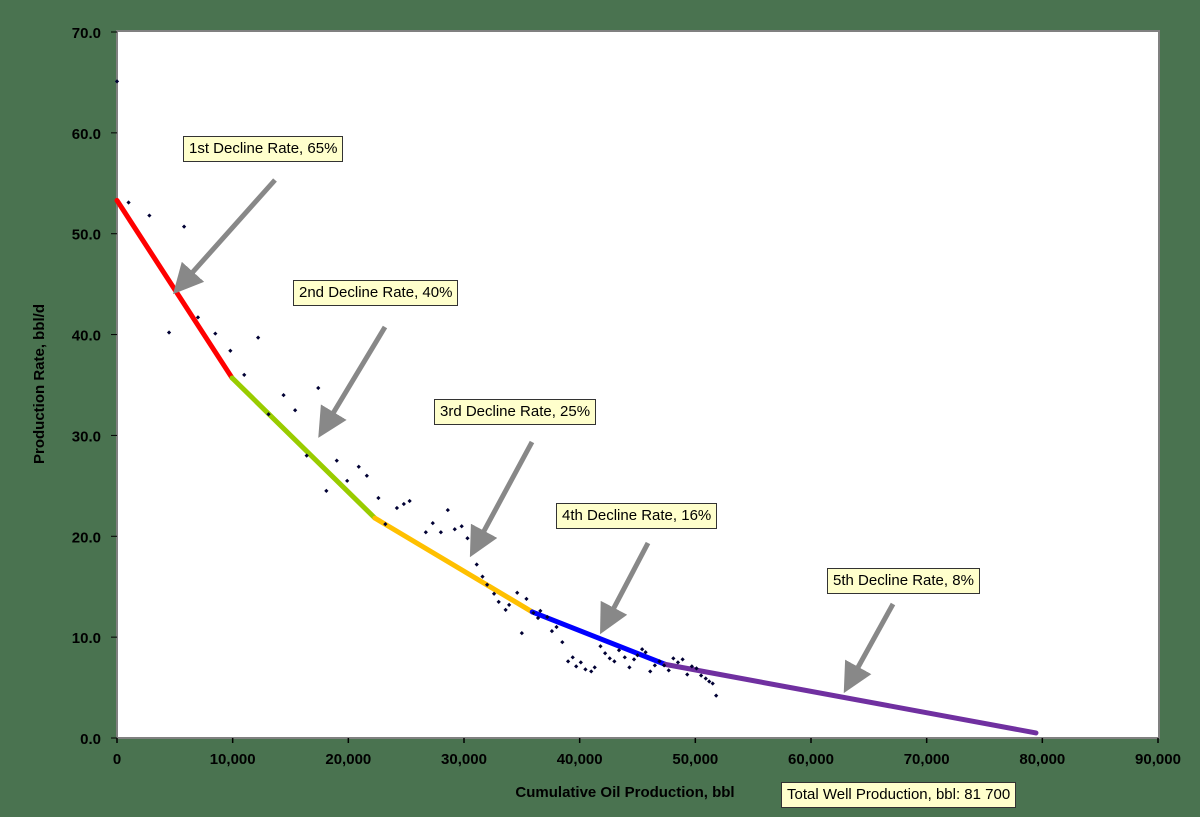 Image resolution: width=1200 pixels, height=817 pixels. What do you see at coordinates (39, 384) in the screenshot?
I see `y-axis-title: Production Rate, bbl/d` at bounding box center [39, 384].